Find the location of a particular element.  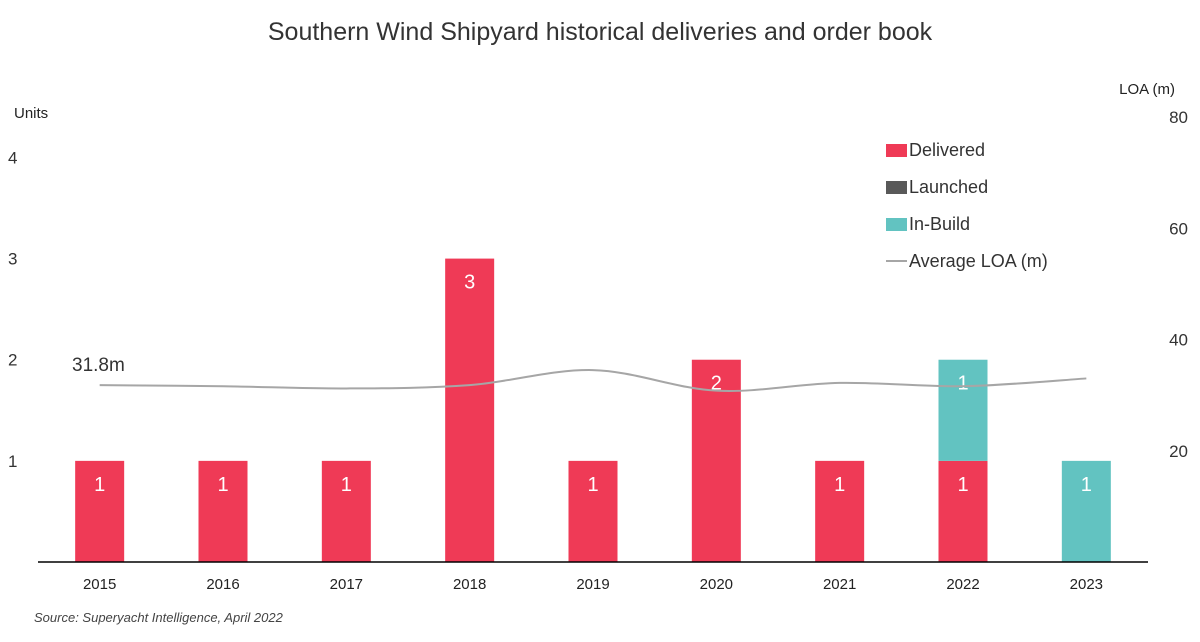

x-tick-label: 2019 is located at coordinates (592, 584).